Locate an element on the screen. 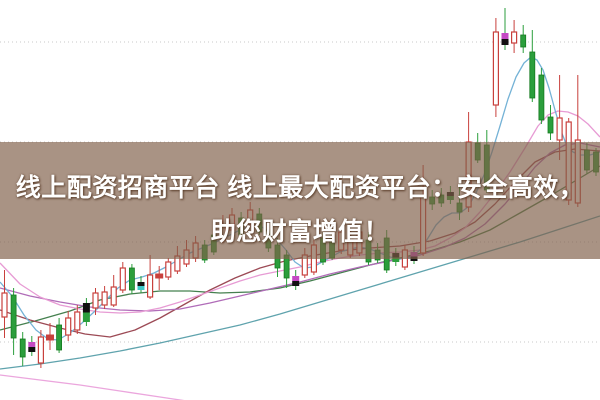 The width and height of the screenshot is (600, 400). ad-banner-text-line1: 线上配资招商平台 线上最大配资平台：安全高效， is located at coordinates (300, 188).